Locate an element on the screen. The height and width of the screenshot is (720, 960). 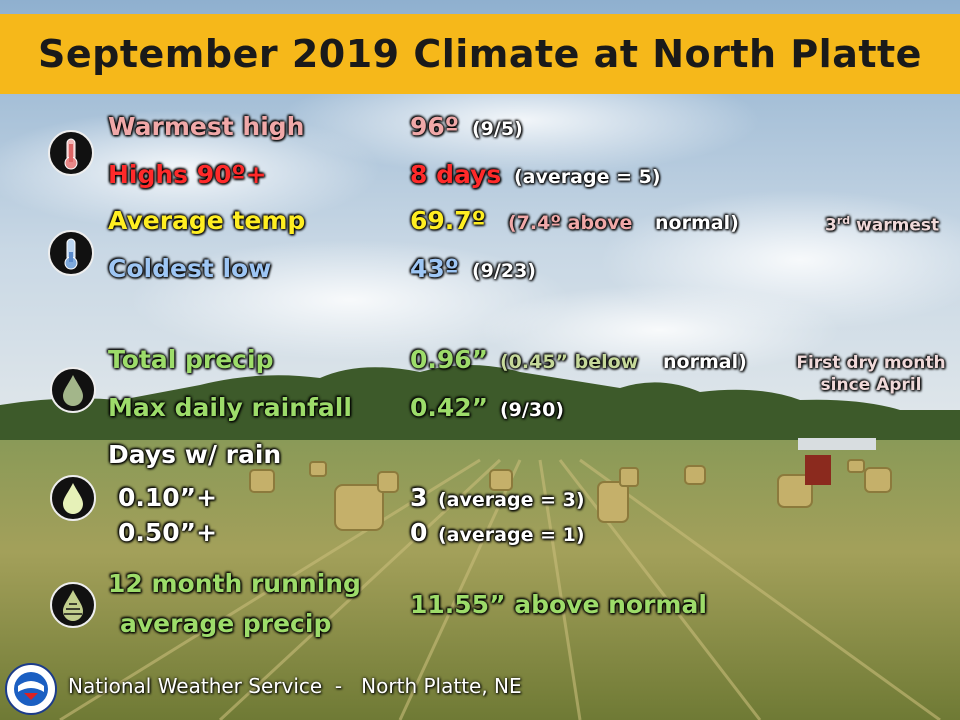
average-temp-departure: (7.4º above is located at coordinates (570, 223).